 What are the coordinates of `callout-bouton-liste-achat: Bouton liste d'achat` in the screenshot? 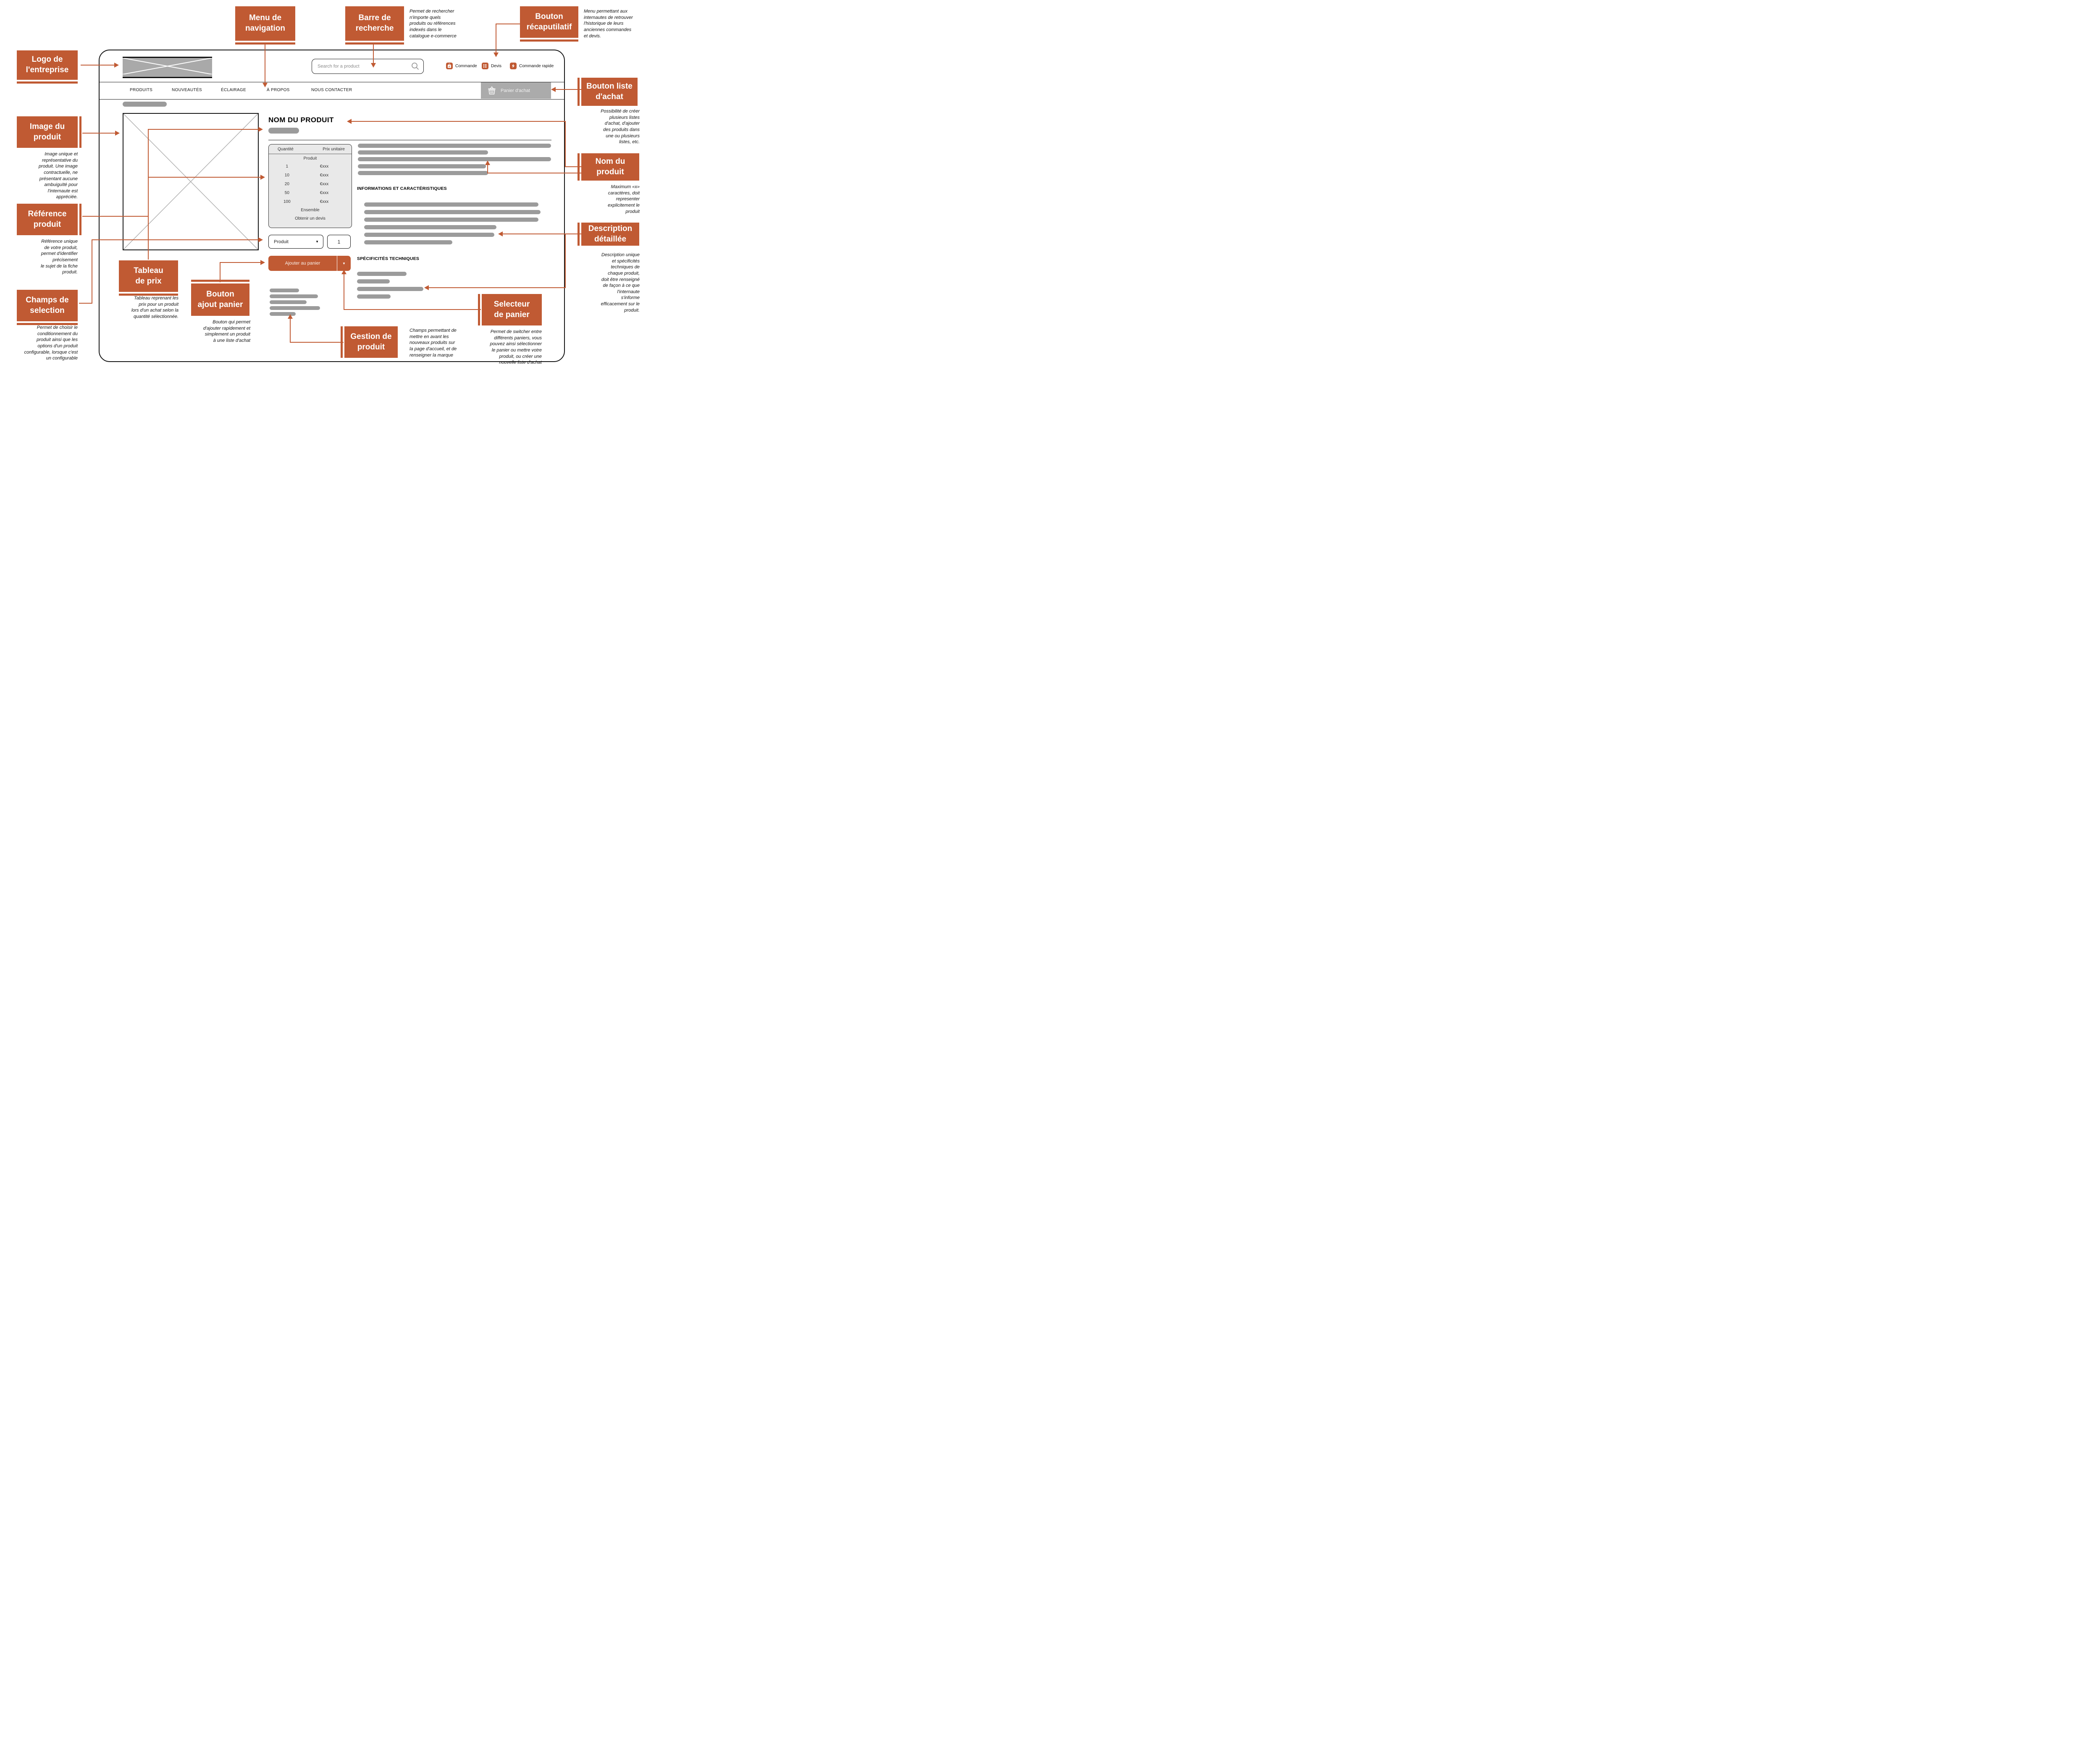 It's located at (609, 92).